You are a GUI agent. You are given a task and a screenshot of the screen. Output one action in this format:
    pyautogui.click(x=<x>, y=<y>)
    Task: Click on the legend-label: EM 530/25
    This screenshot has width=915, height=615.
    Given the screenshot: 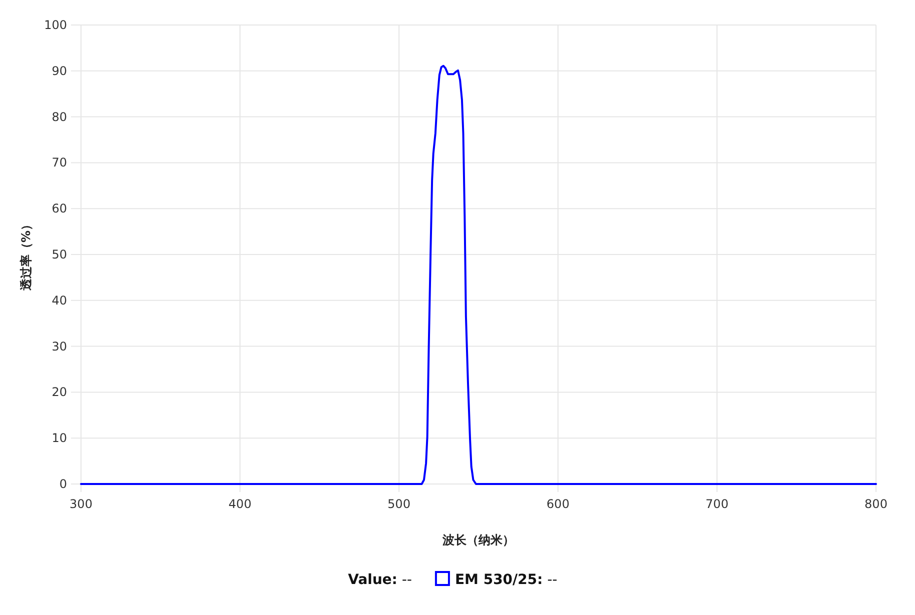 What is the action you would take?
    pyautogui.click(x=496, y=580)
    